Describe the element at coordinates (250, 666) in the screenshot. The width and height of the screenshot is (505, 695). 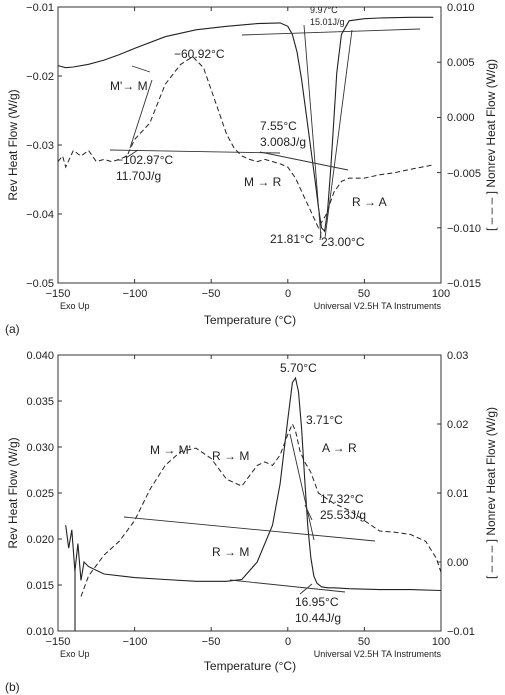
I see `x-axis-label-b: Temperature (°C)` at that location.